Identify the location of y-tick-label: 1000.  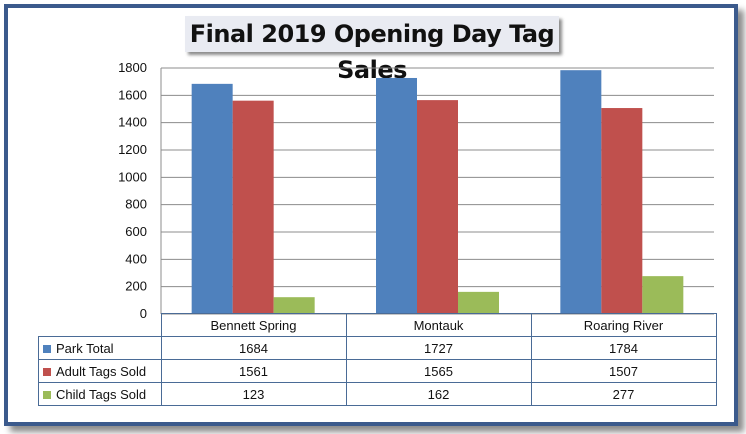
(132, 176).